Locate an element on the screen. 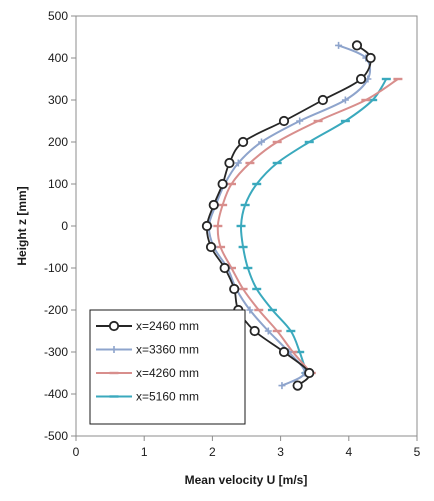 This screenshot has height=501, width=434. y-tick-label: 300 is located at coordinates (58, 100).